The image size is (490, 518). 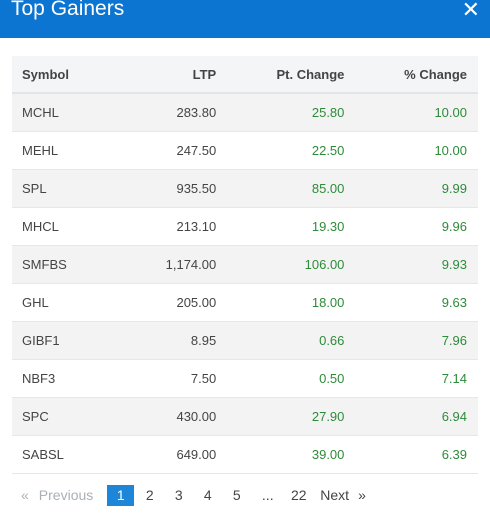 What do you see at coordinates (245, 19) in the screenshot?
I see `modal-header: Top Gainers ✕` at bounding box center [245, 19].